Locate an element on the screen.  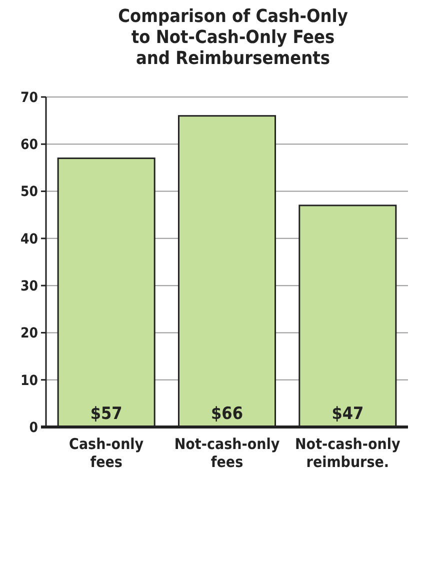
data-label: $66 is located at coordinates (227, 414).